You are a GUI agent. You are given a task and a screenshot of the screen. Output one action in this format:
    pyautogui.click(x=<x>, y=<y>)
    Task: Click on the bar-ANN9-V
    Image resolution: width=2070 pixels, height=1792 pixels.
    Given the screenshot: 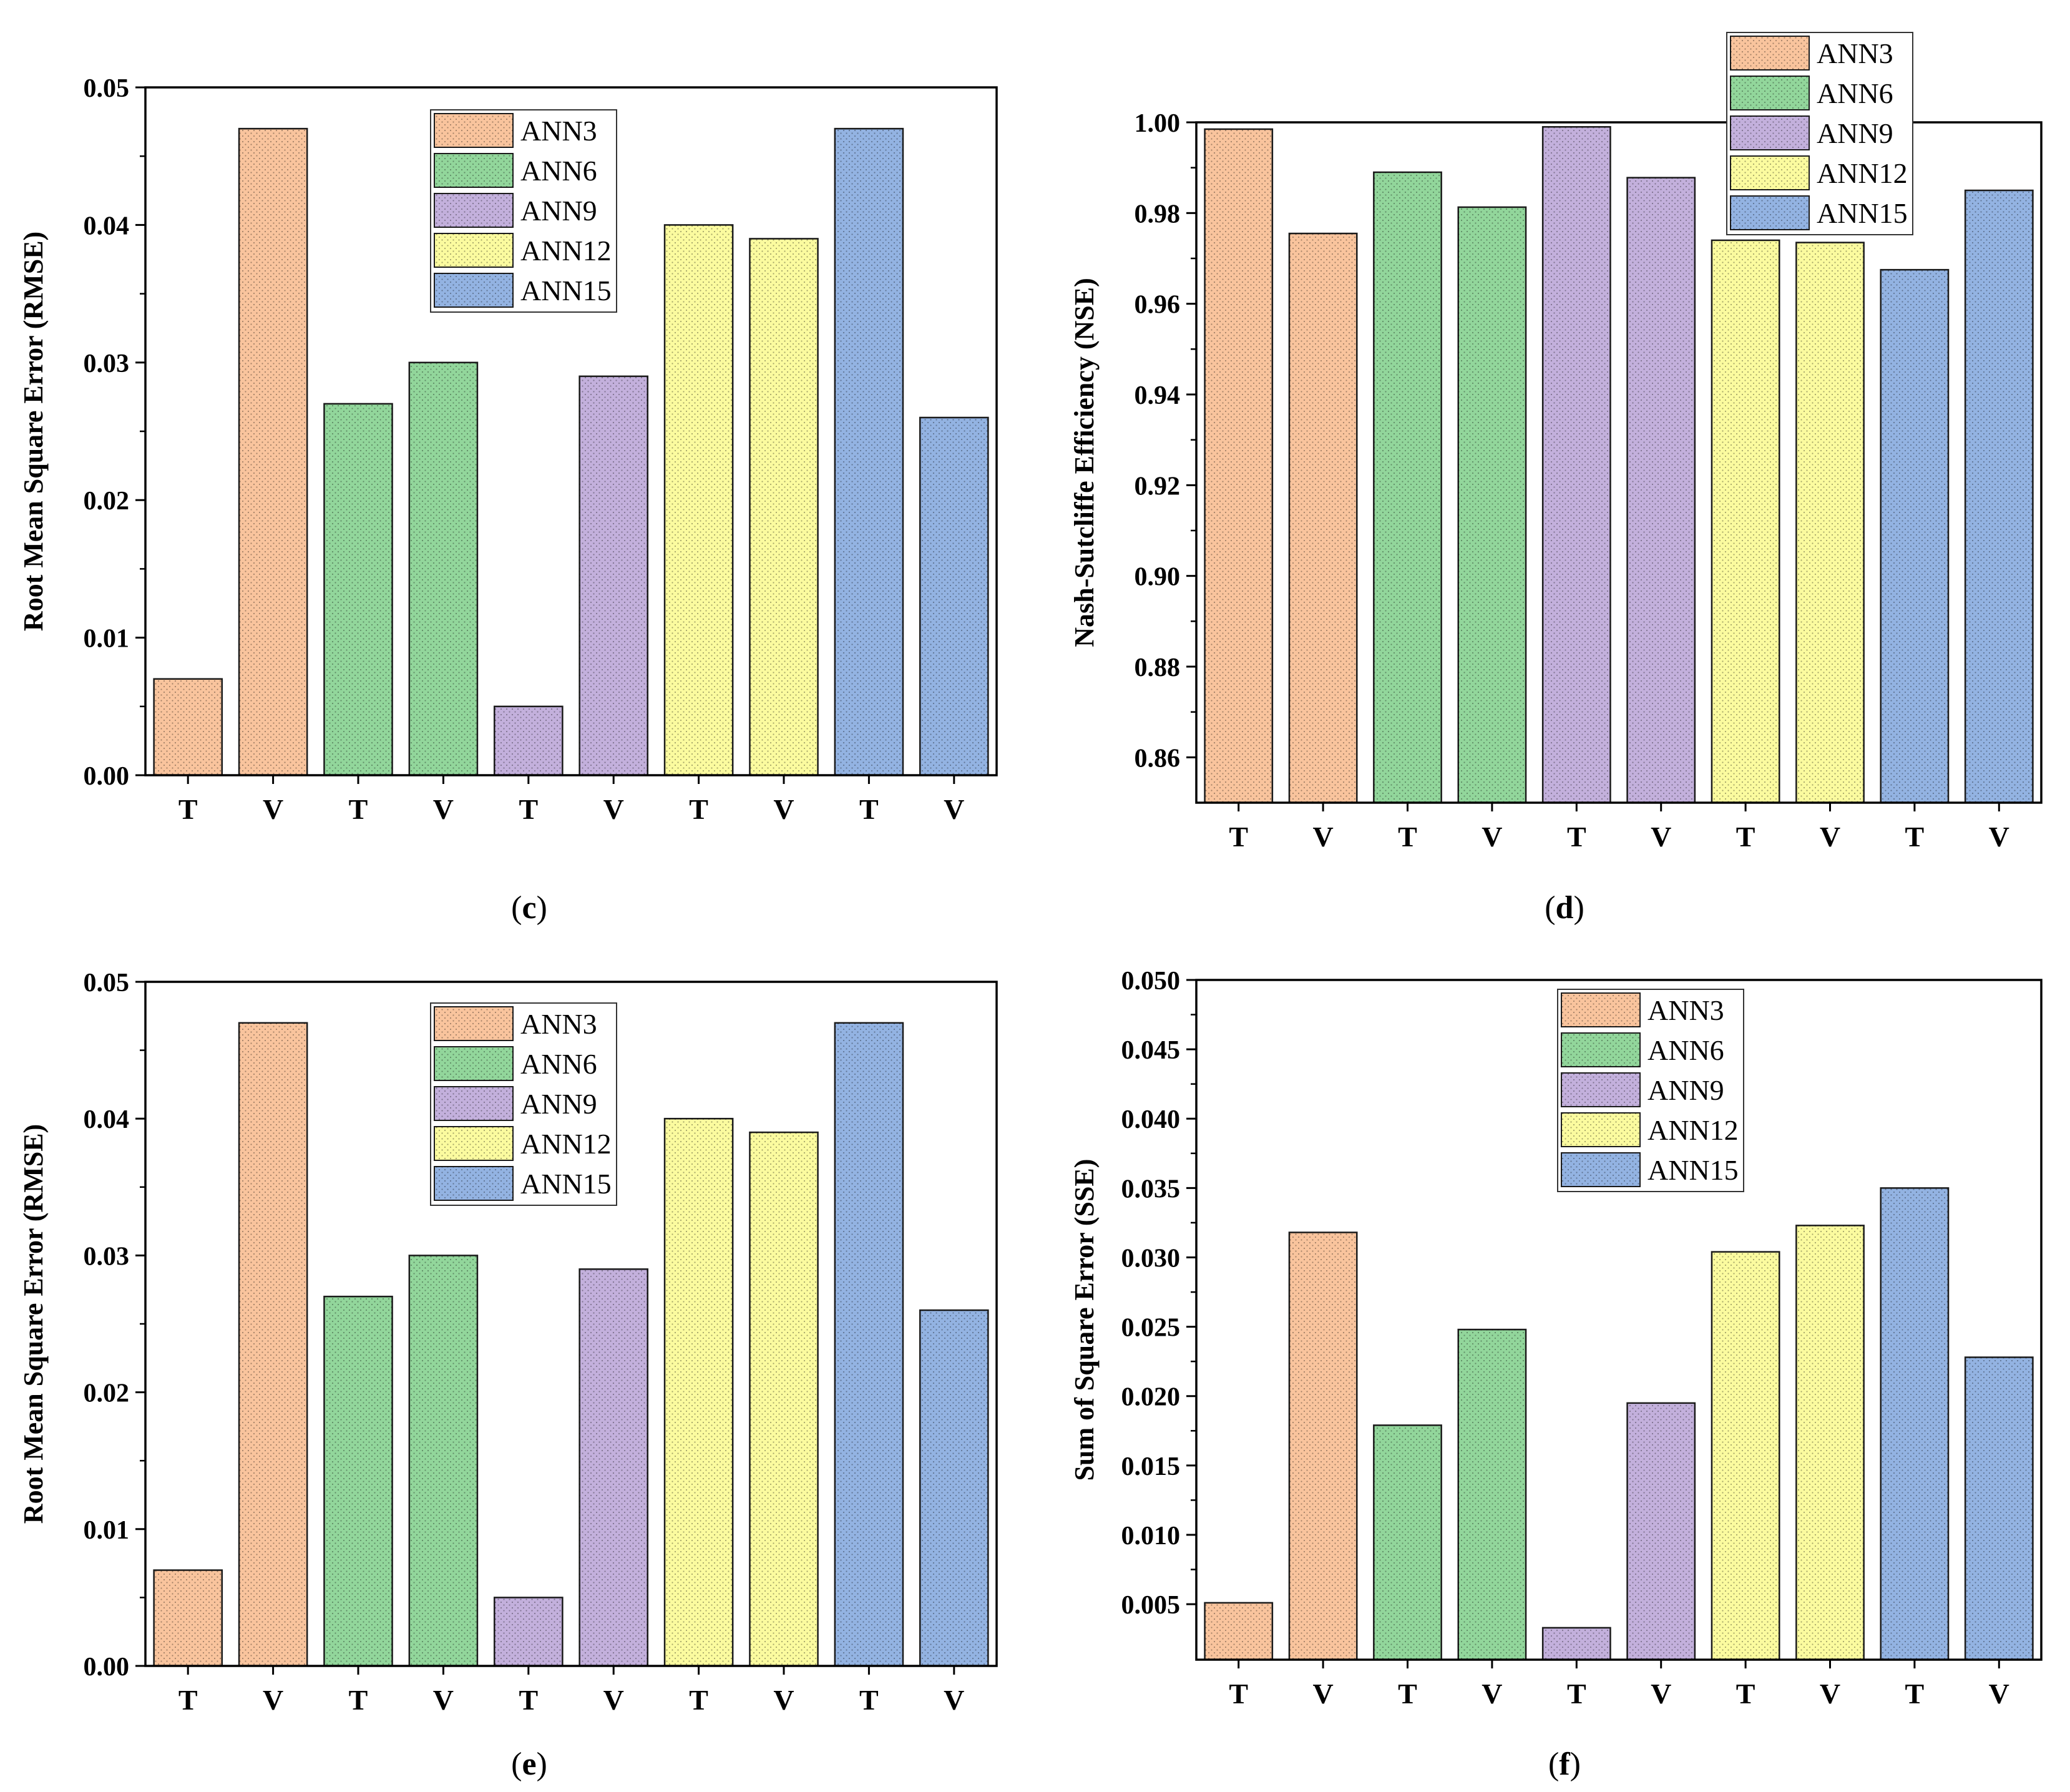 What is the action you would take?
    pyautogui.click(x=614, y=575)
    